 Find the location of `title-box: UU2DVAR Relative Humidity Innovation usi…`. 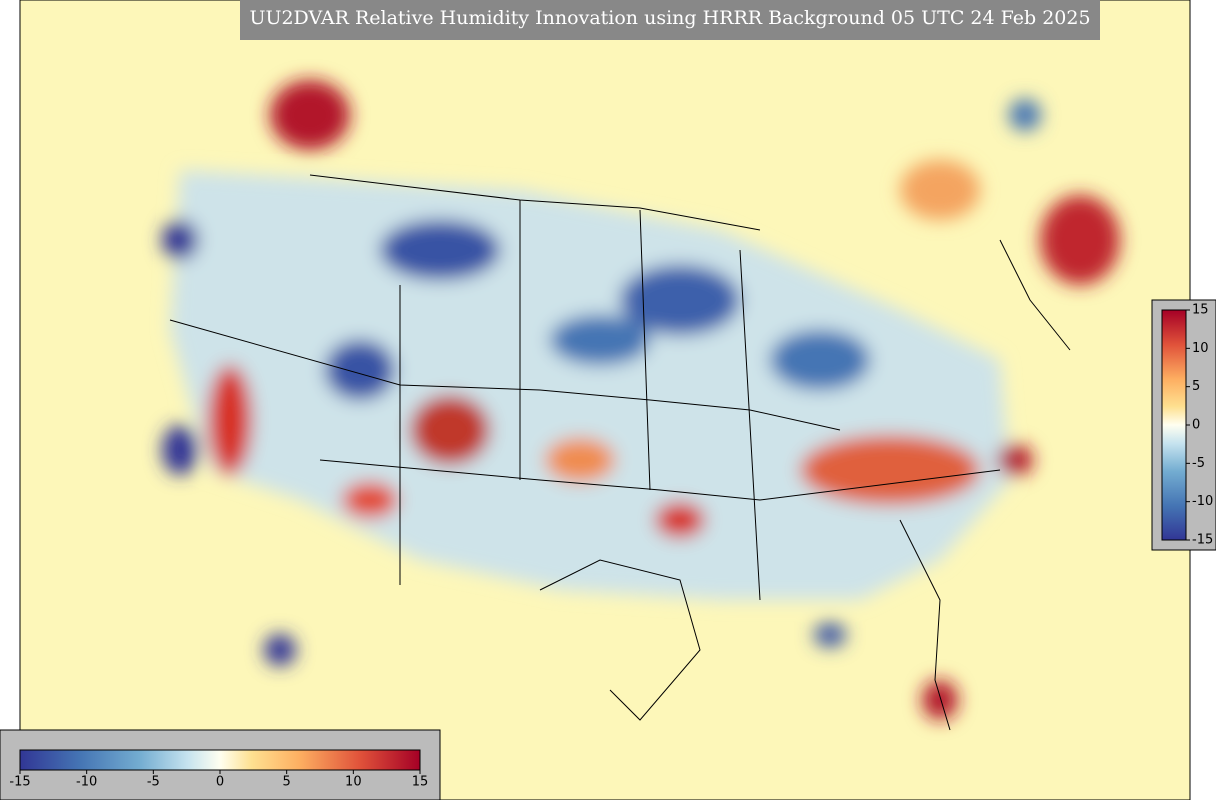

title-box: UU2DVAR Relative Humidity Innovation usi… is located at coordinates (670, 20).